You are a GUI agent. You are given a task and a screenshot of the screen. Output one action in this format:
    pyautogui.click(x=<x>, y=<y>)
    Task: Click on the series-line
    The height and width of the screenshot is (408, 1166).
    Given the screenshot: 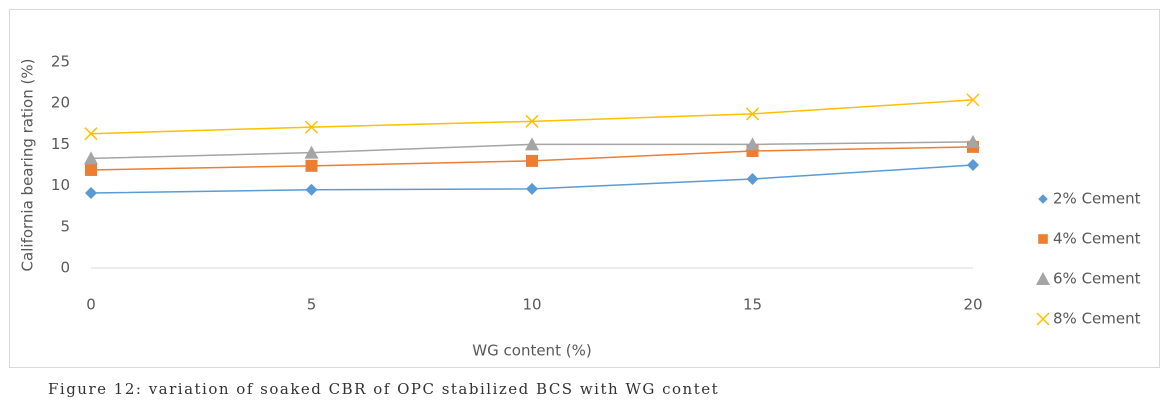 What is the action you would take?
    pyautogui.click(x=532, y=117)
    